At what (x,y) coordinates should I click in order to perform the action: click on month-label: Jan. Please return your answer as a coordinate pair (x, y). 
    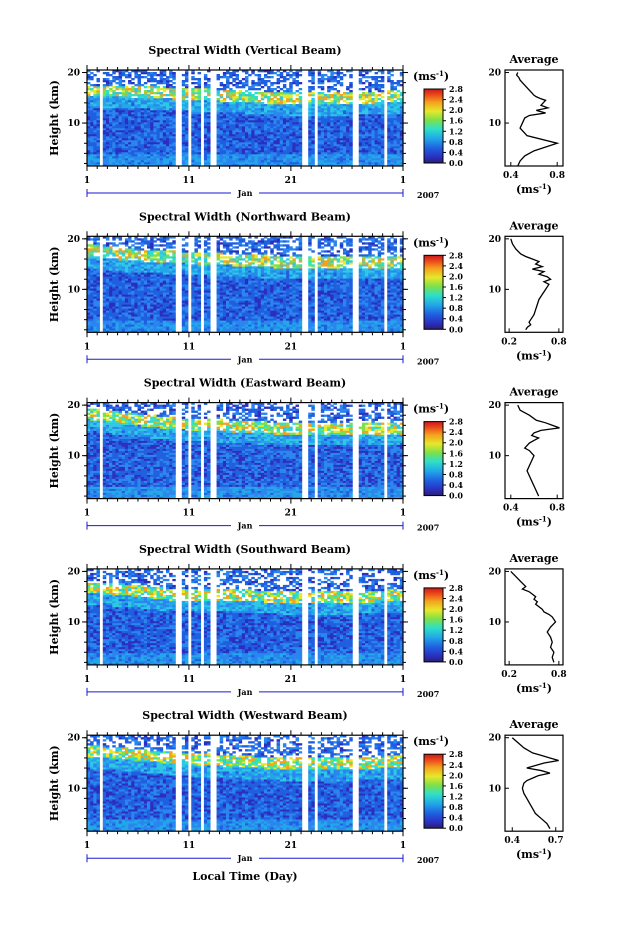
    Looking at the image, I should click on (245, 193).